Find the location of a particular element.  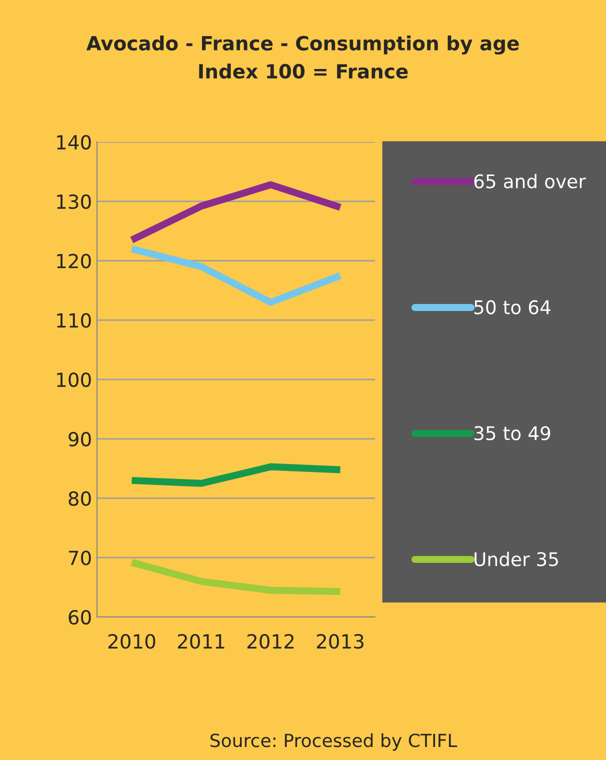

y-tick-label: 120 is located at coordinates (74, 261).